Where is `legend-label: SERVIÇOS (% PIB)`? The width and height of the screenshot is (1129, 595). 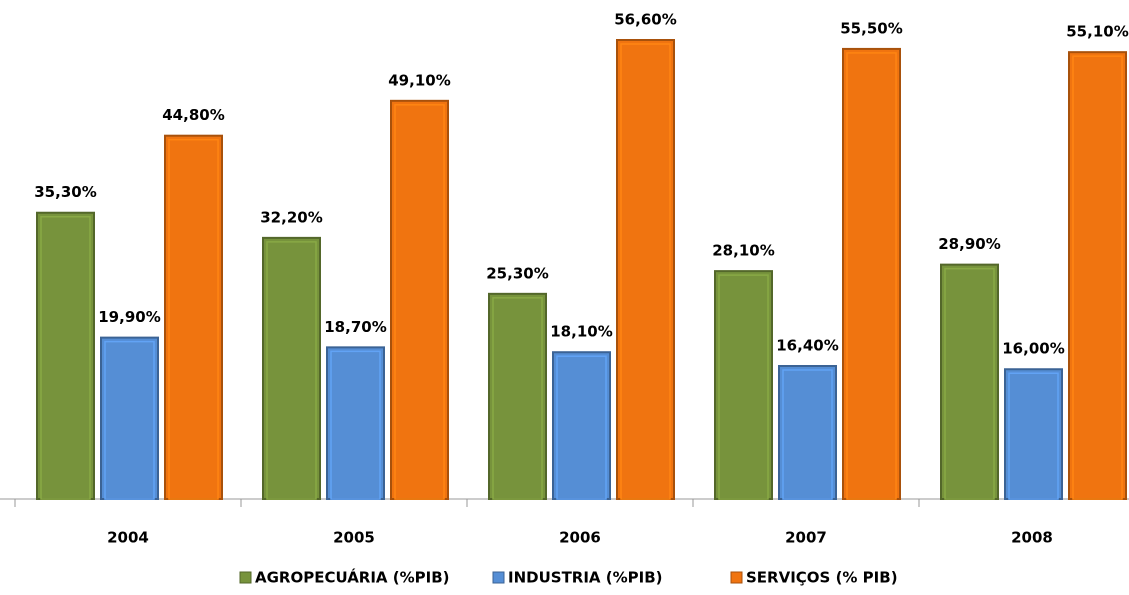 legend-label: SERVIÇOS (% PIB) is located at coordinates (822, 578).